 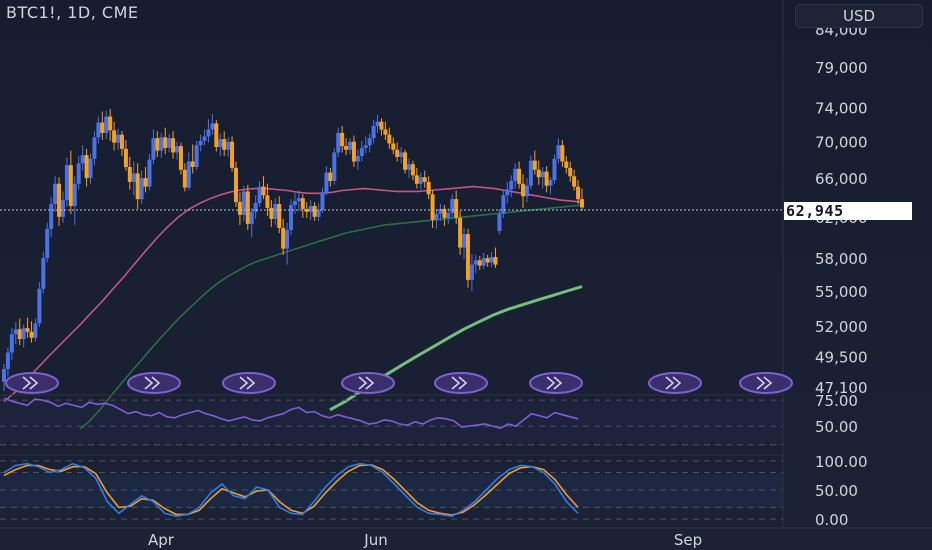 I want to click on rsi-axis: 75.00 50.00, so click(x=836, y=414).